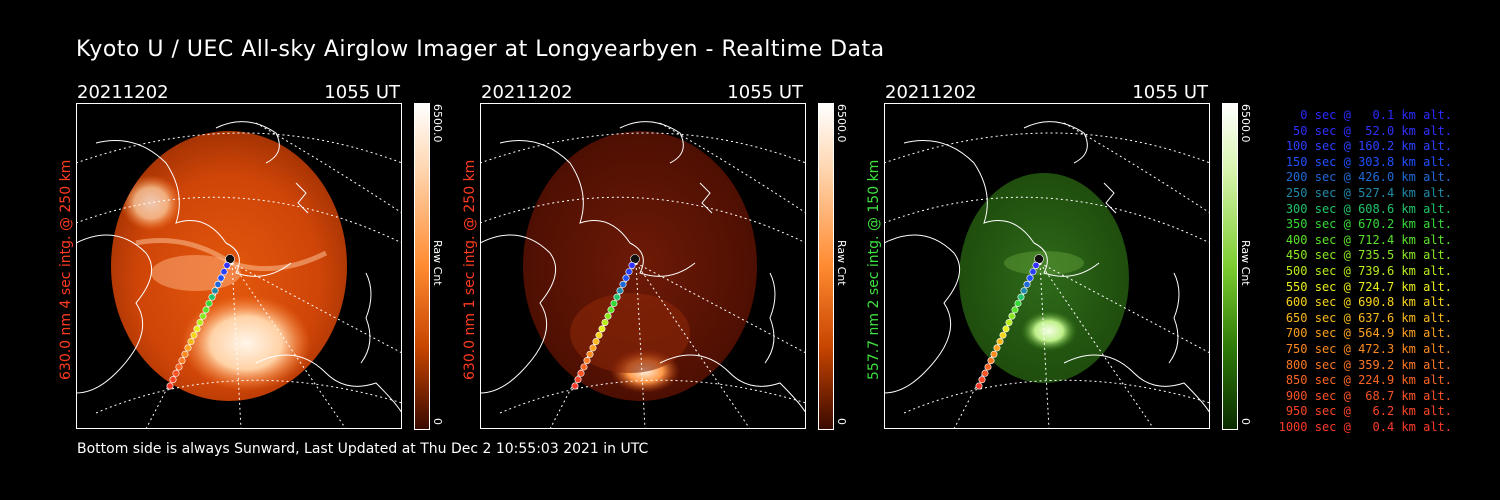 Image resolution: width=1500 pixels, height=500 pixels. I want to click on panel-2-colorbar-min: 0, so click(841, 421).